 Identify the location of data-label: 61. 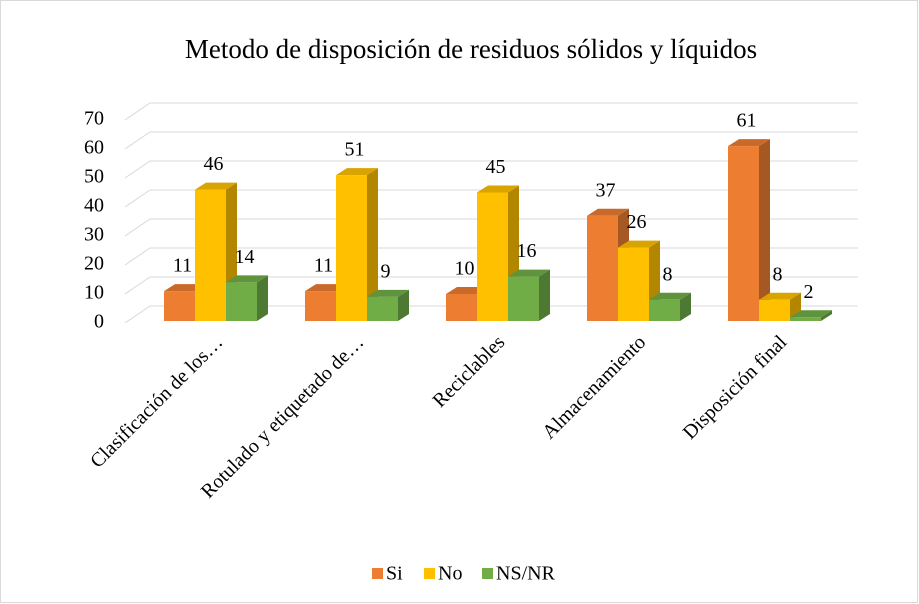
(747, 121).